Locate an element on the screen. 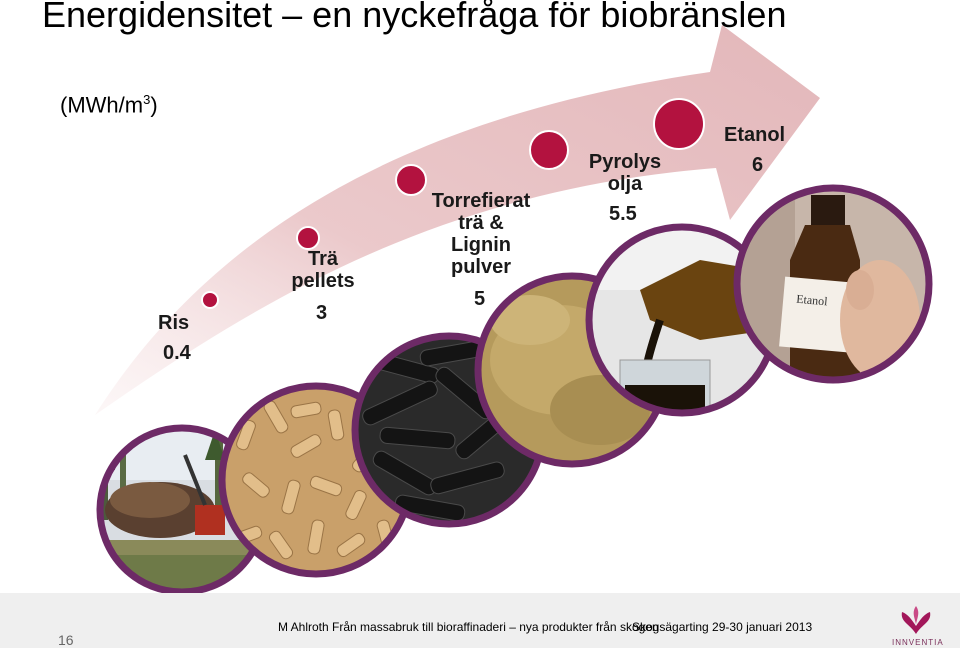 Image resolution: width=960 pixels, height=648 pixels. value-tra-pellets: 3 is located at coordinates (322, 313).